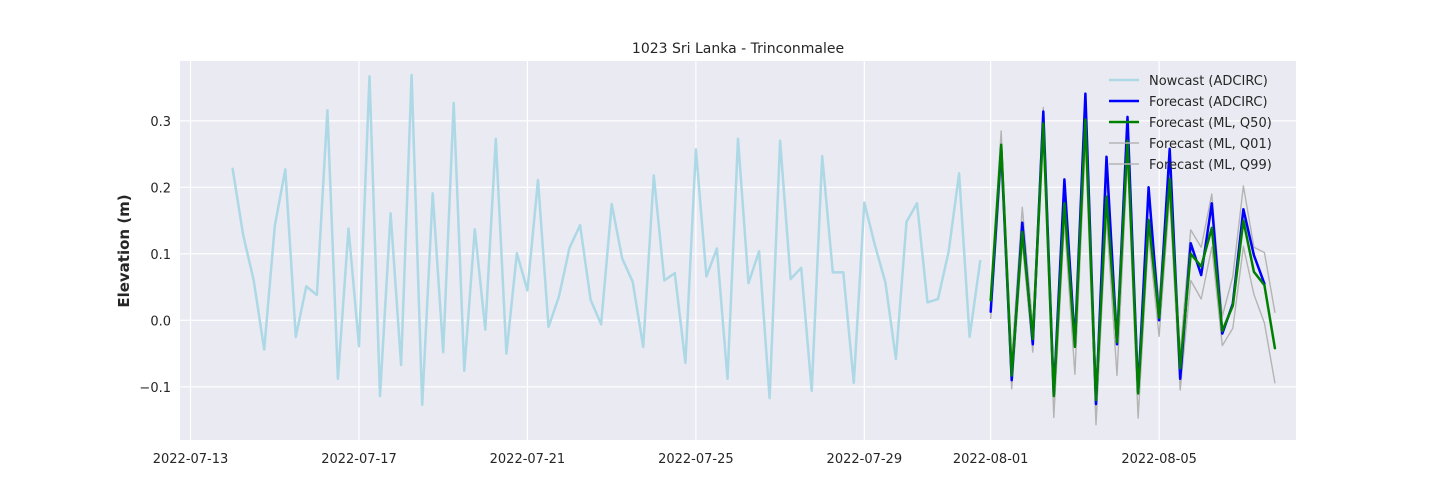 The width and height of the screenshot is (1440, 504). What do you see at coordinates (160, 188) in the screenshot?
I see `y-tick-label: 0.2` at bounding box center [160, 188].